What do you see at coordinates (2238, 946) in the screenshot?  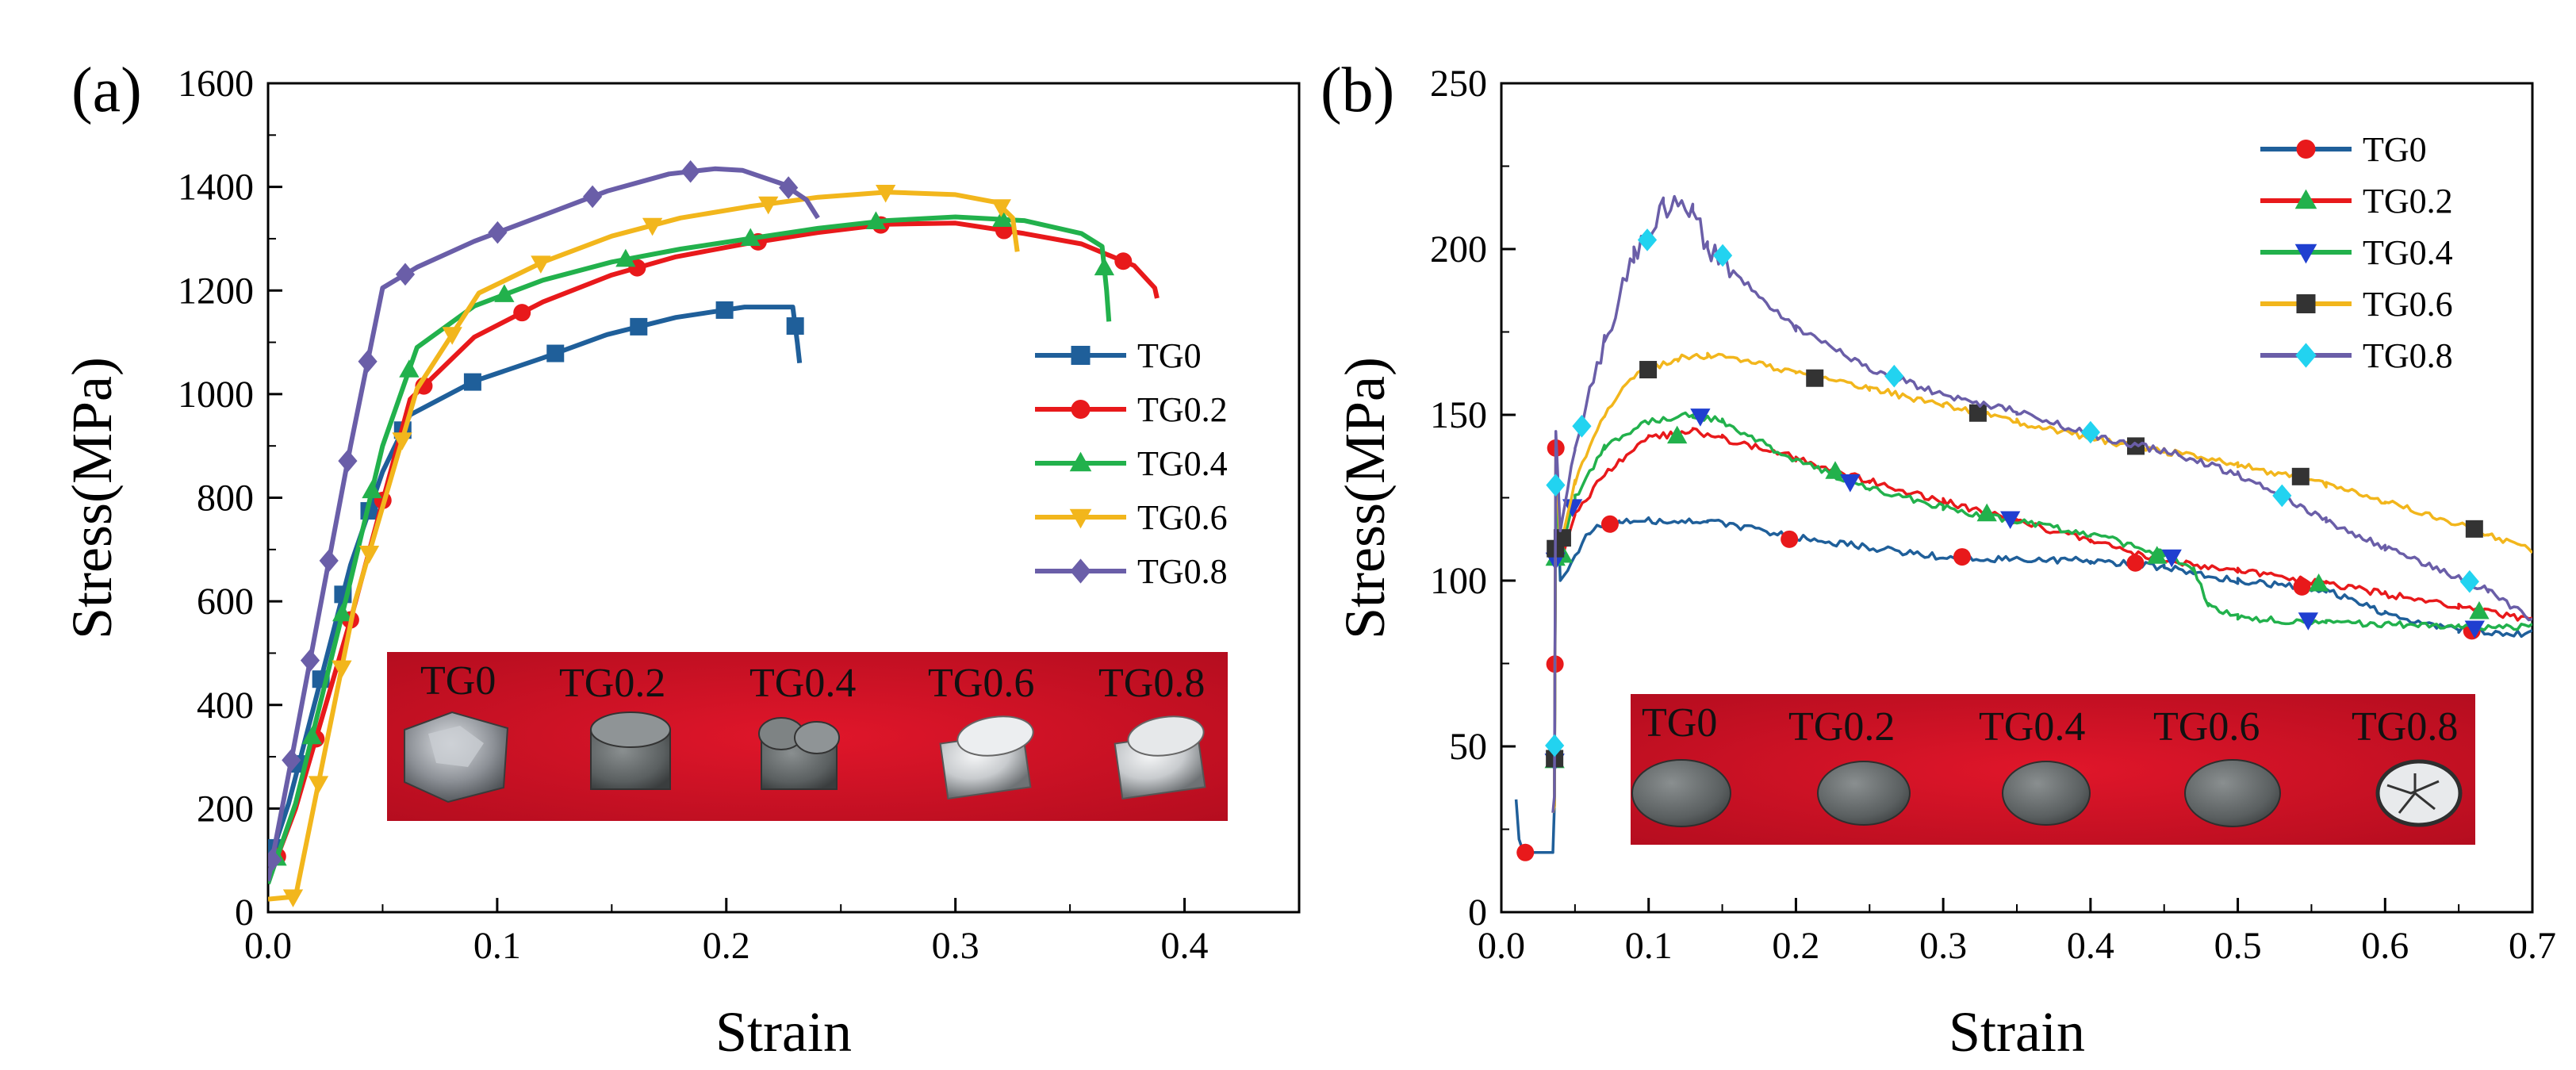 I see `x-tick-label: 0.5` at bounding box center [2238, 946].